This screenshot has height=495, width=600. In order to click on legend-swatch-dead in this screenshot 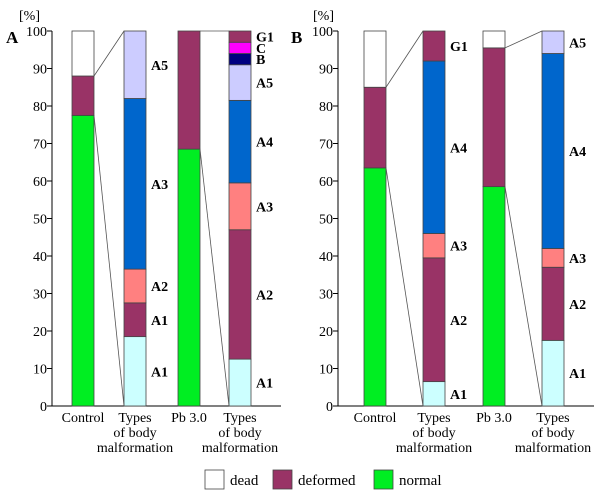, I will do `click(214, 479)`.